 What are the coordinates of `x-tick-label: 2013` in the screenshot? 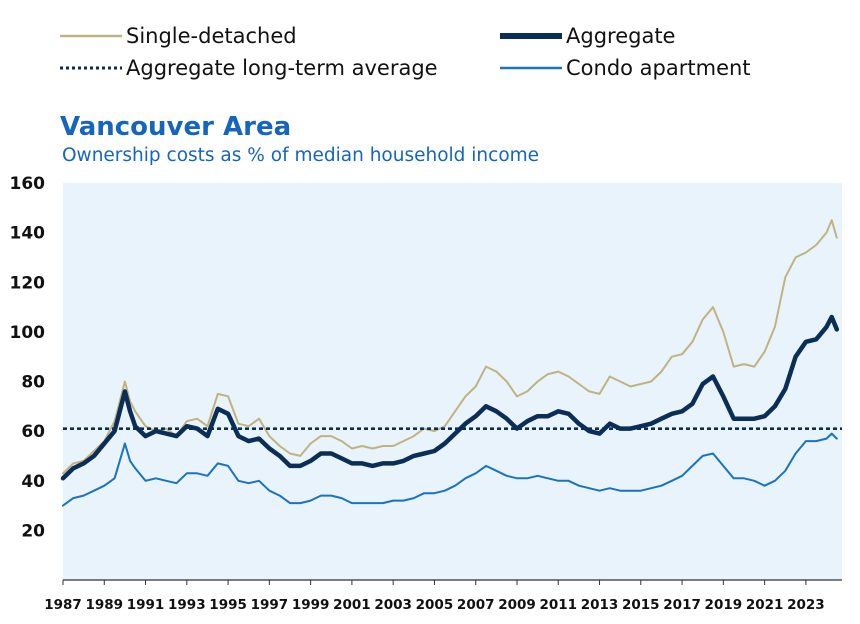 It's located at (600, 605).